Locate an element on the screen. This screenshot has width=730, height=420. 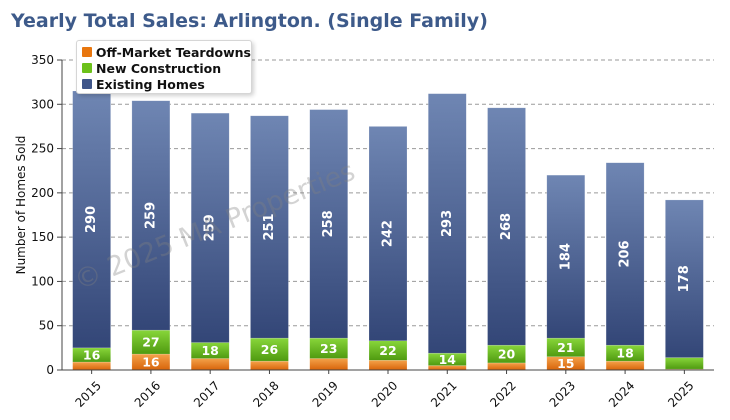
y-tick-label: 150 is located at coordinates (42, 237).